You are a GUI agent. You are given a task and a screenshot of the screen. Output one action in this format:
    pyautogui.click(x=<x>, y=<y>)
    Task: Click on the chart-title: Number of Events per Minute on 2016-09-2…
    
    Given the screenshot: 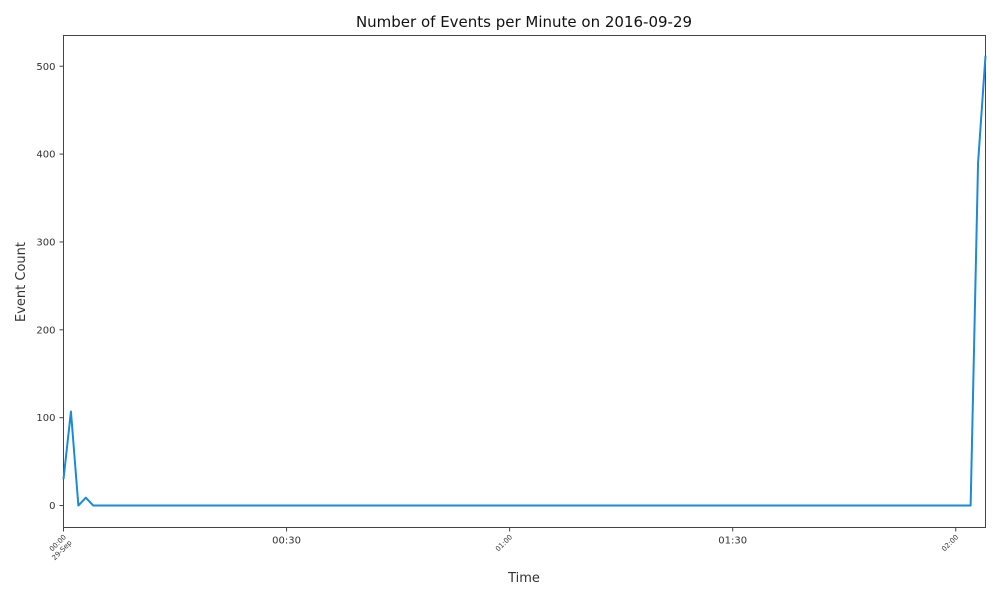 What is the action you would take?
    pyautogui.click(x=524, y=22)
    